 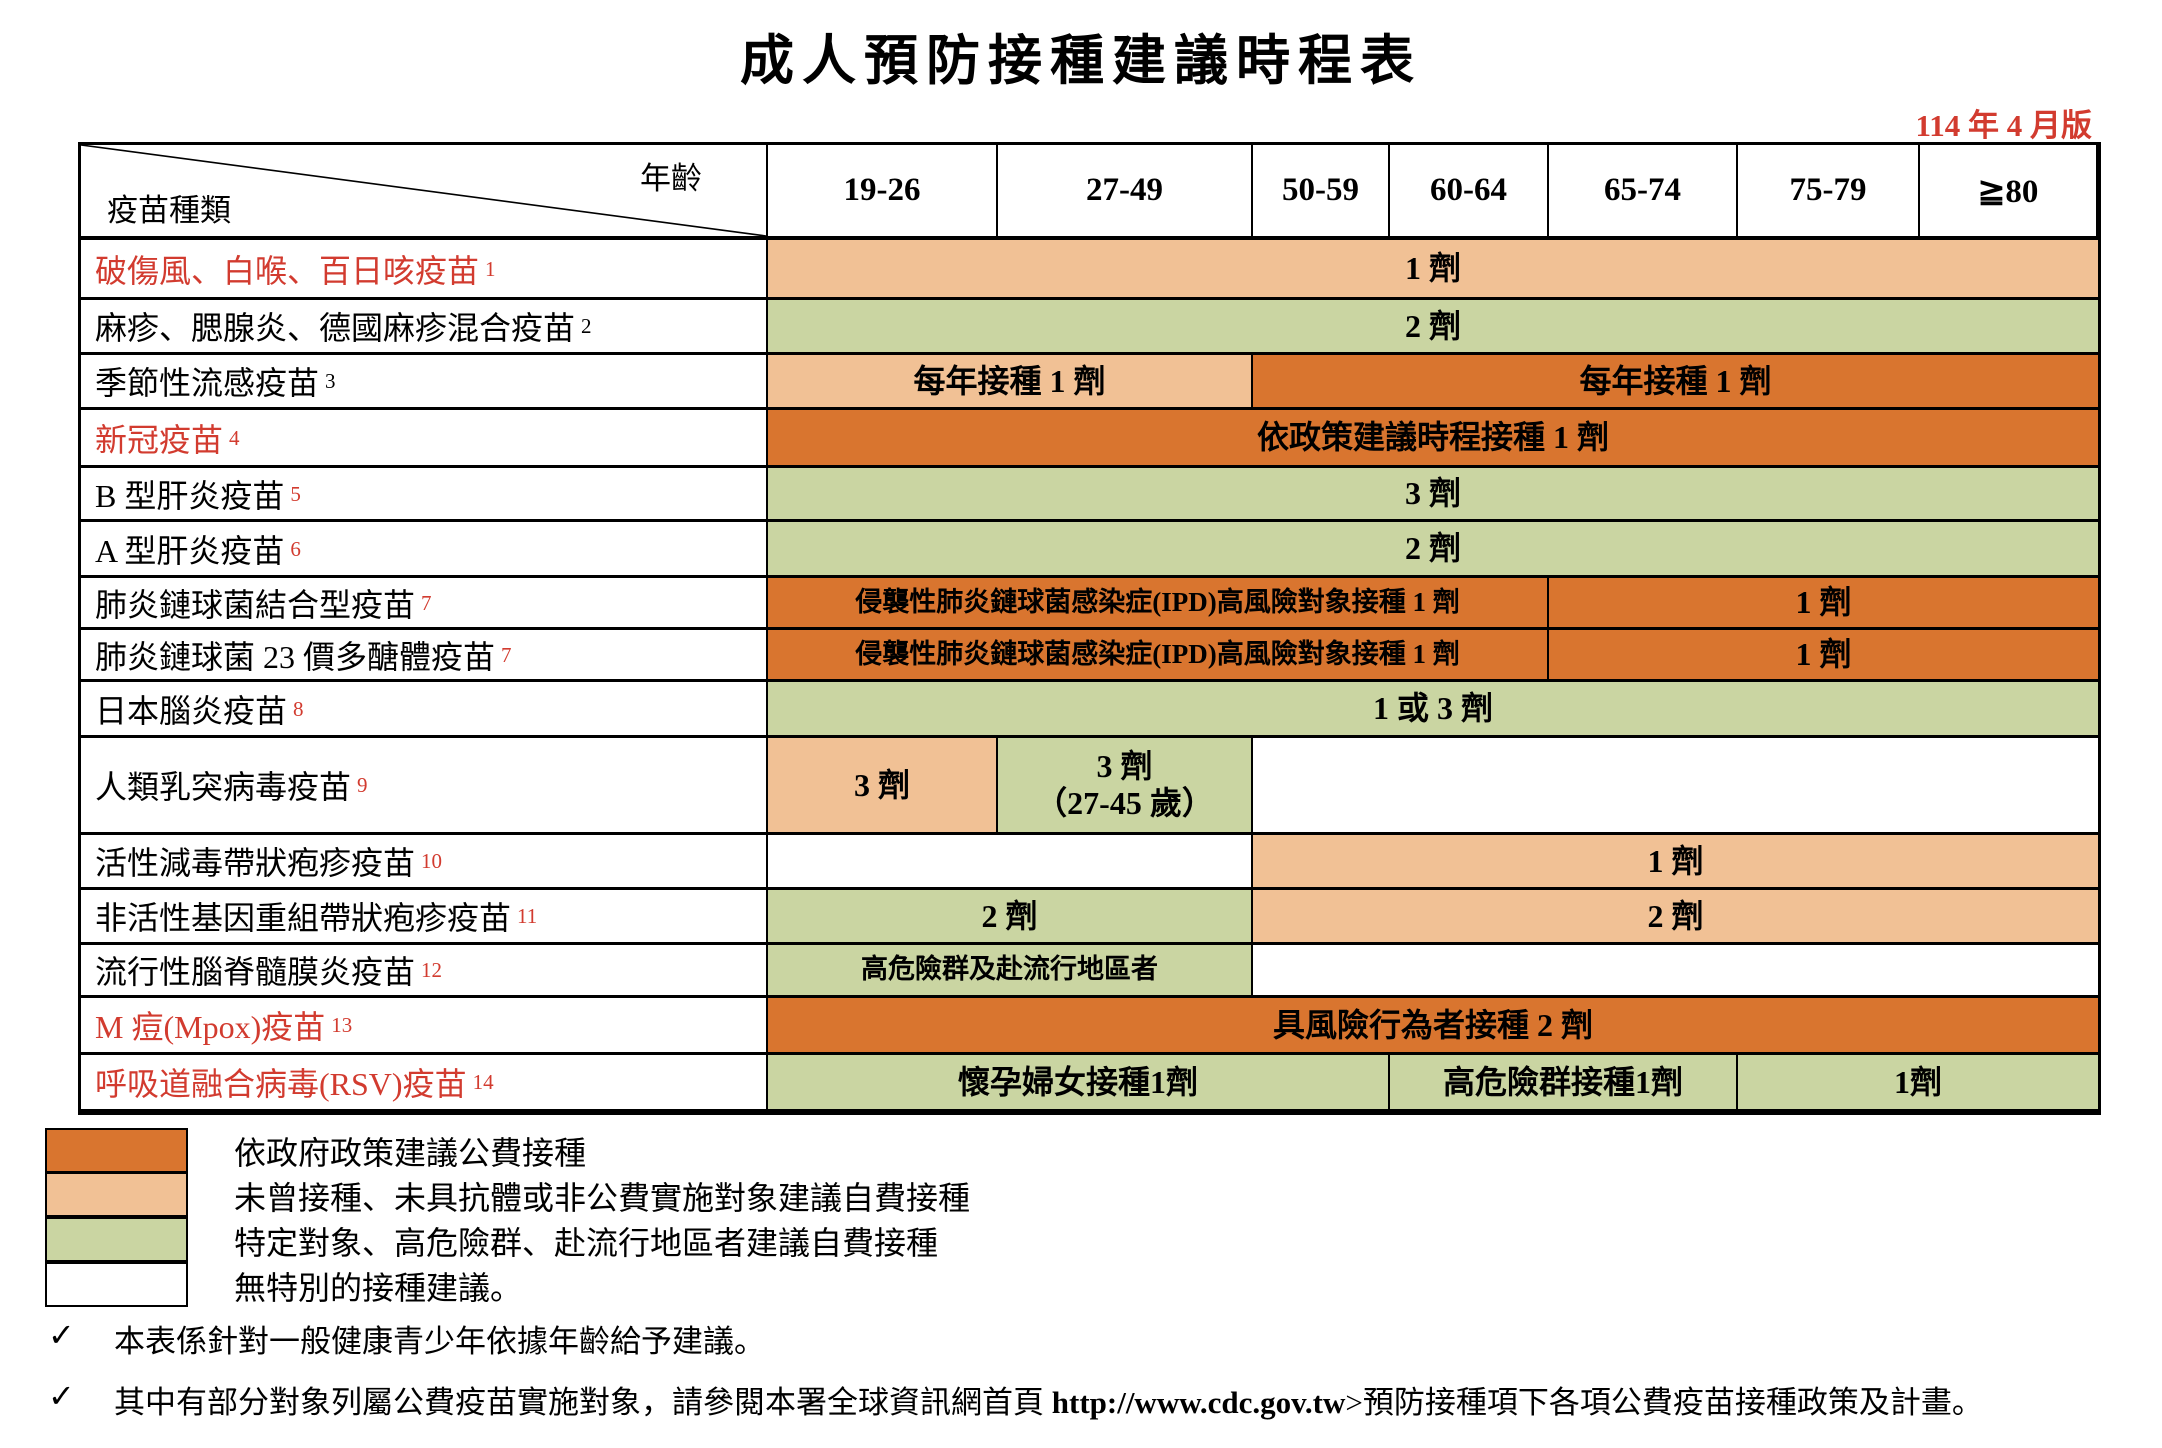 I want to click on footnote-line: ✓ 本表係針對一般健康青少年依據年齡給予建議。, so click(x=1015, y=1346).